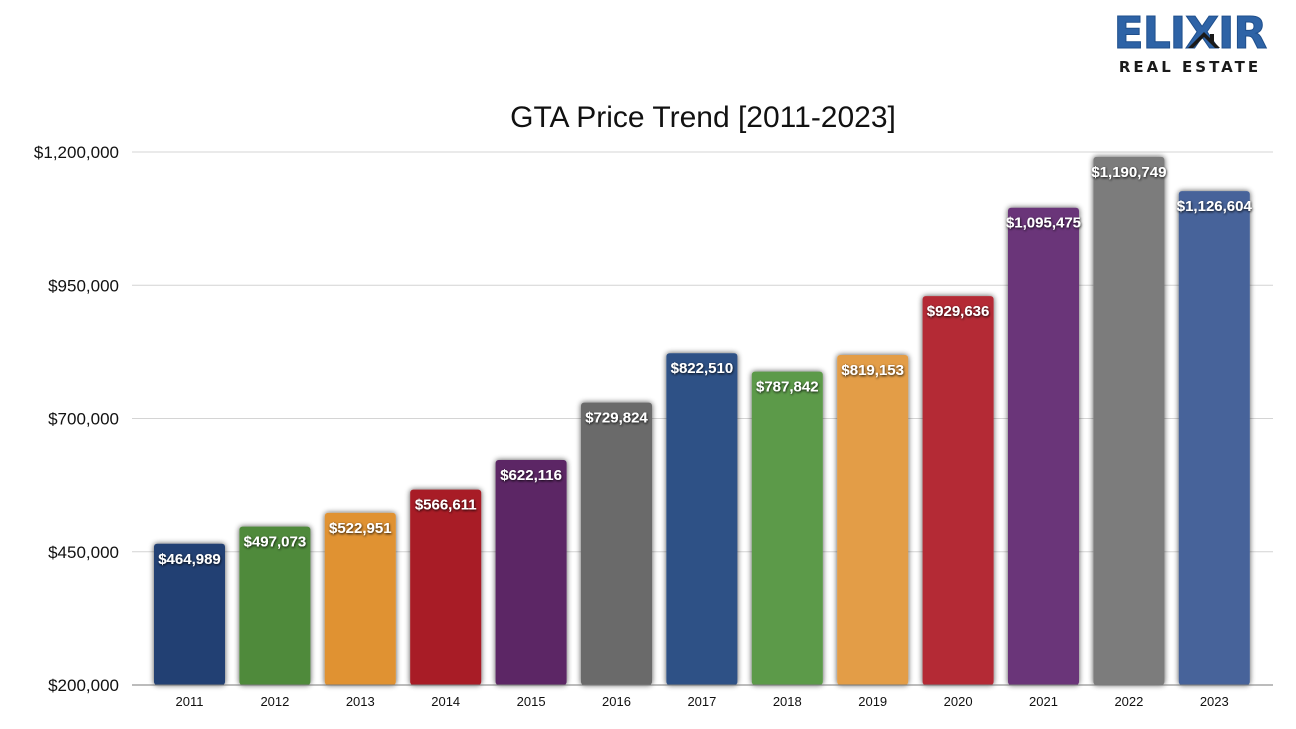  Describe the element at coordinates (616, 701) in the screenshot. I see `x-tick-label: 2016` at that location.